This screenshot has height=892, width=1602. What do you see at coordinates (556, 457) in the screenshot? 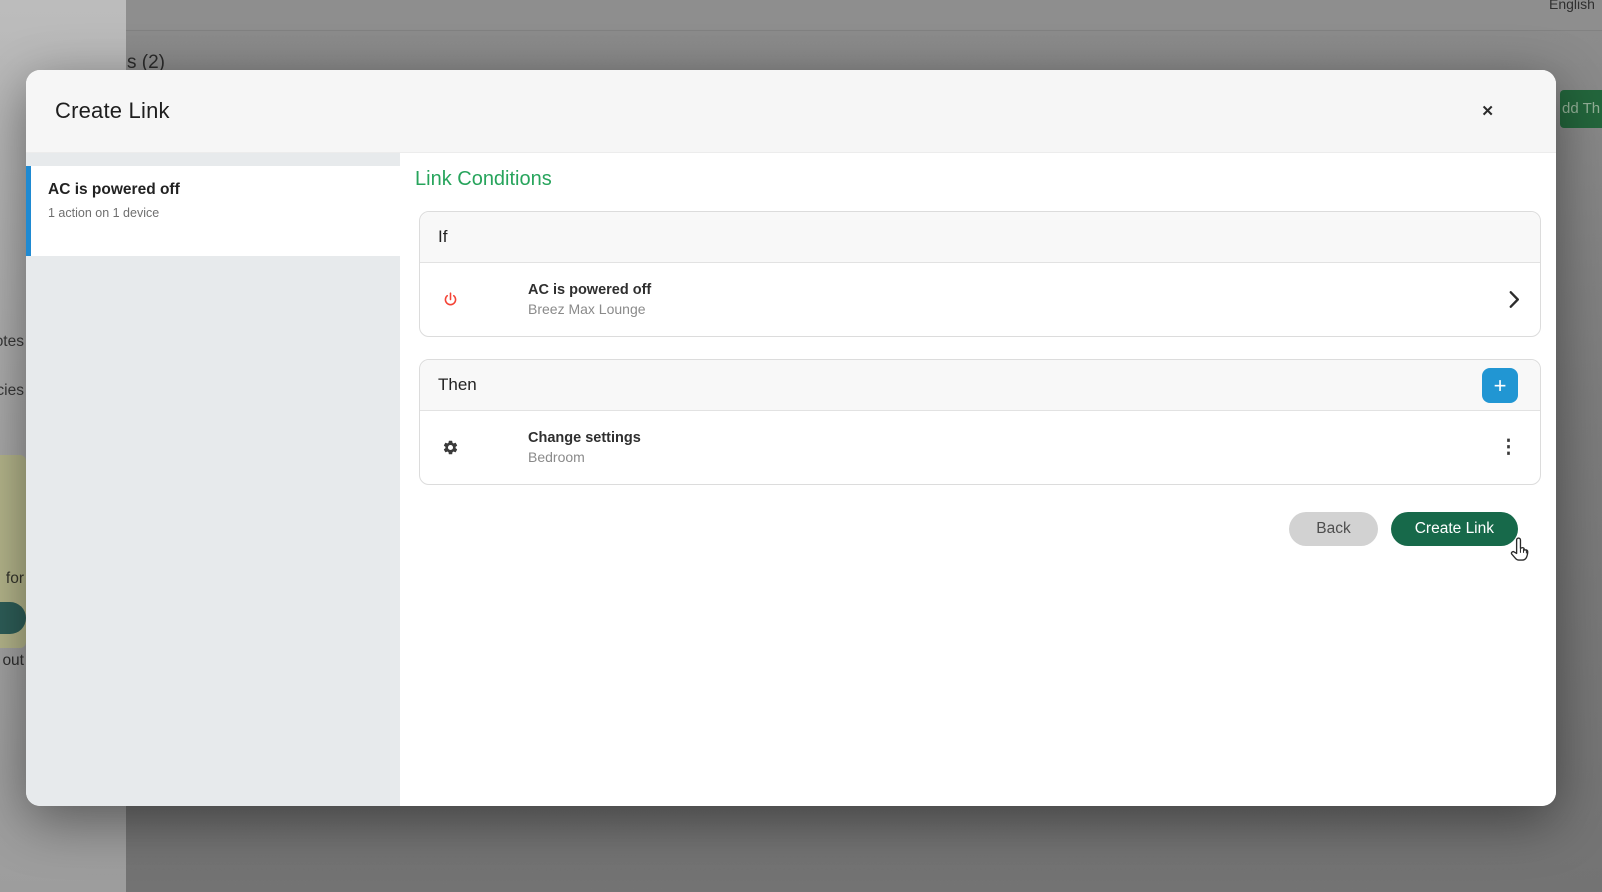
I see `action-room: Bedroom` at bounding box center [556, 457].